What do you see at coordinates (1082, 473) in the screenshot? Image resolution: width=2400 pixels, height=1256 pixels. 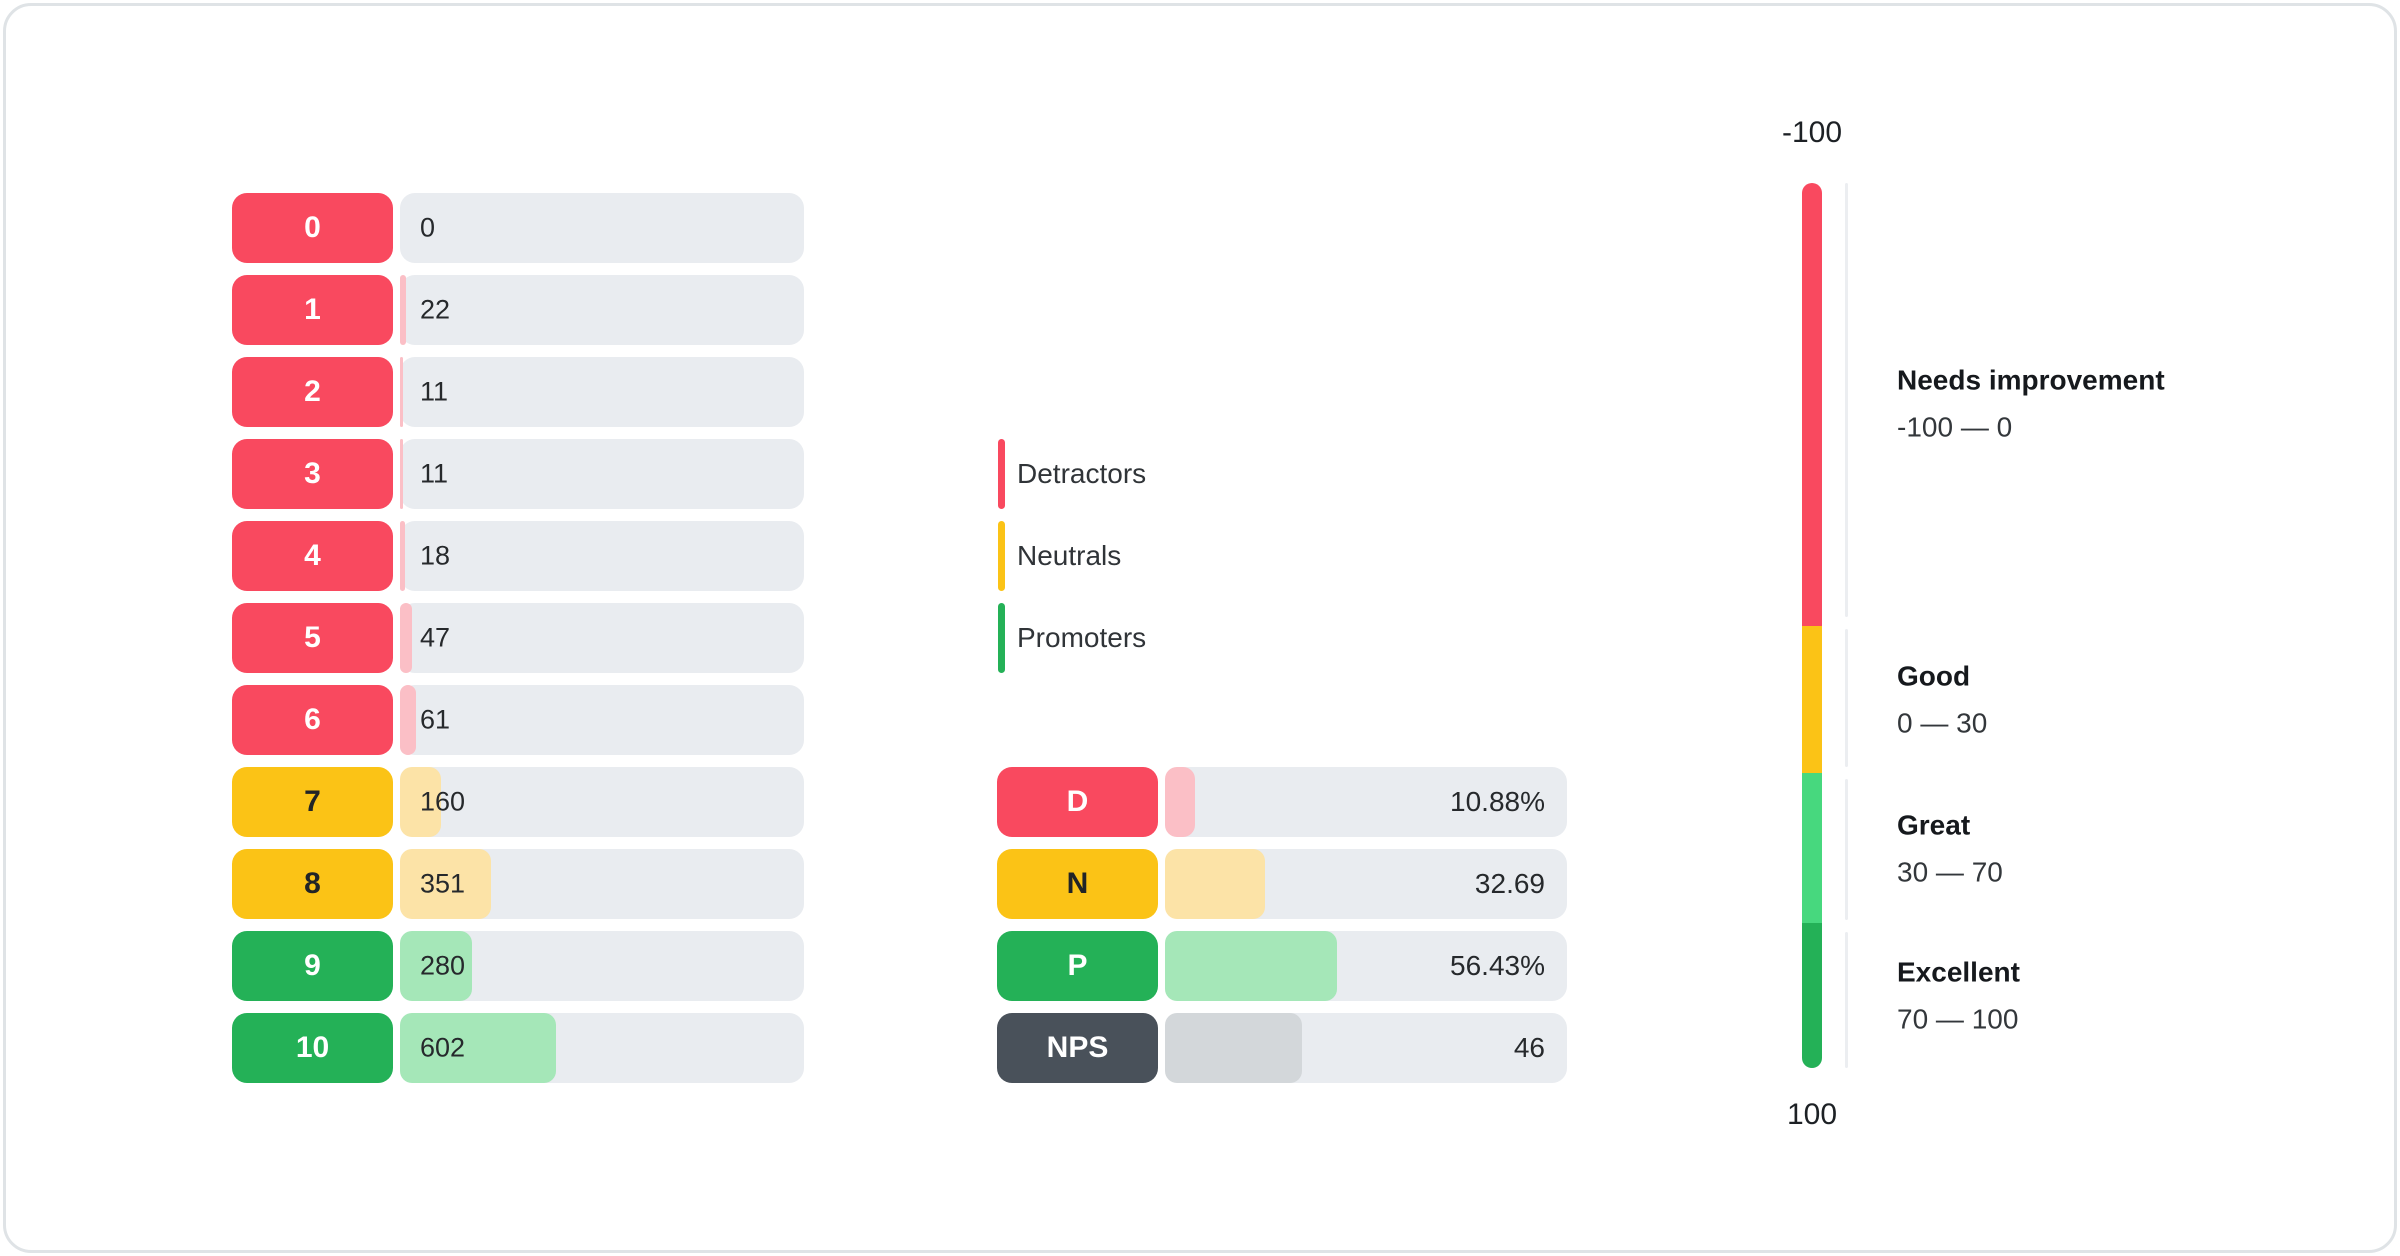 I see `legend-label: Detractors` at bounding box center [1082, 473].